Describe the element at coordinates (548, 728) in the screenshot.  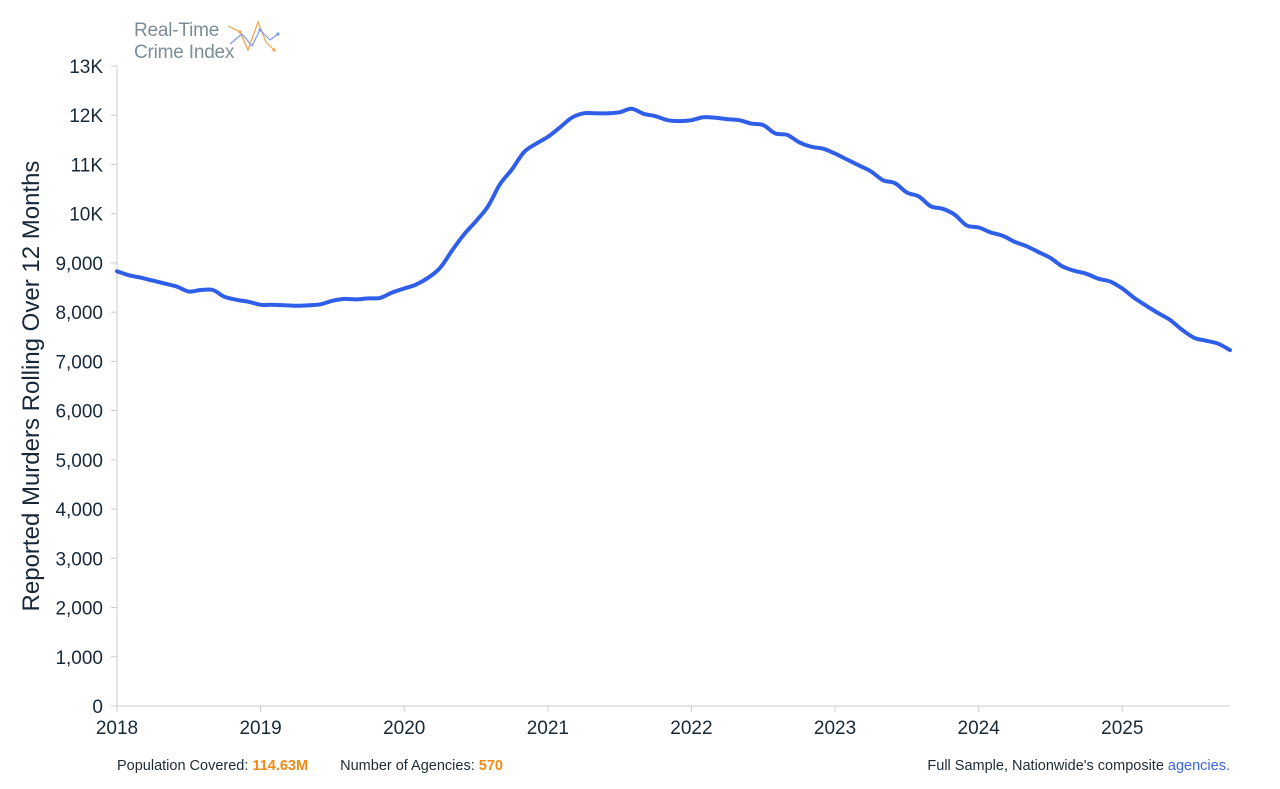
I see `x-tick-label: 2021` at that location.